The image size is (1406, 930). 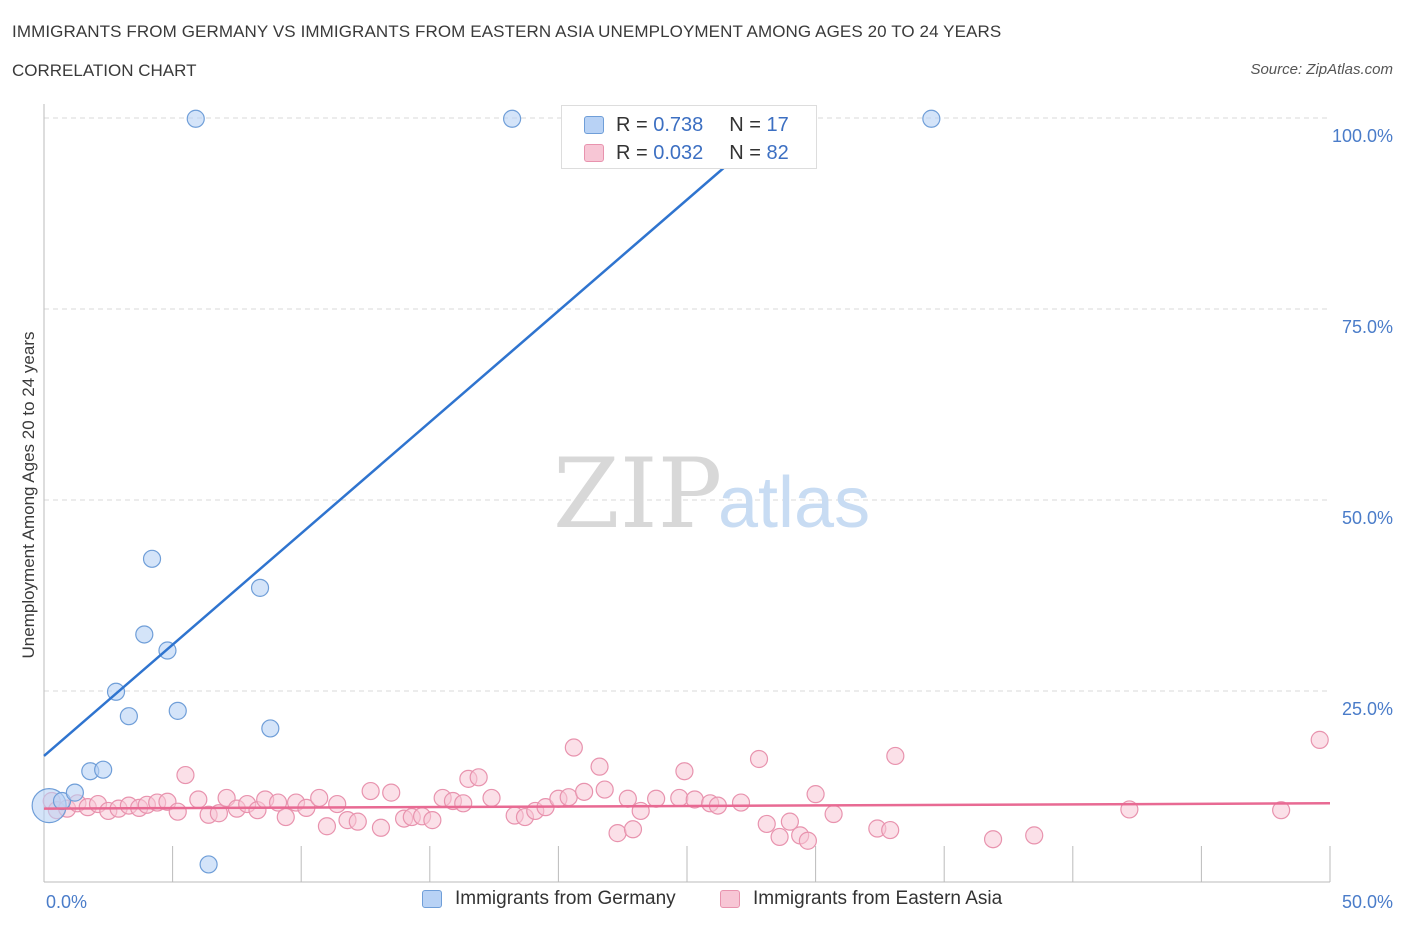 I want to click on asia-trendline, so click(x=687, y=806).